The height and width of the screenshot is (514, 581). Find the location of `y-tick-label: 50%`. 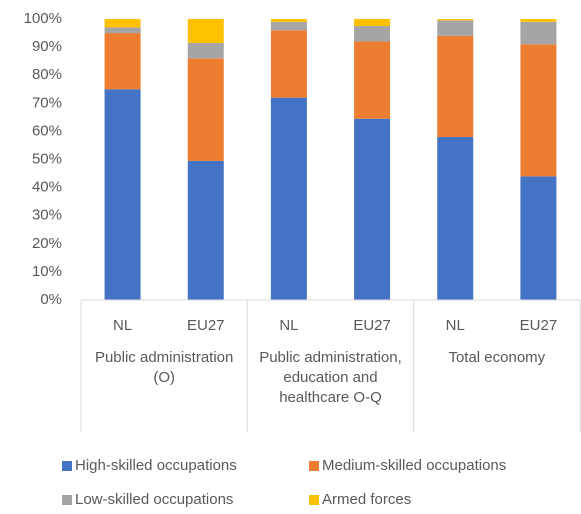

y-tick-label: 50% is located at coordinates (47, 158).